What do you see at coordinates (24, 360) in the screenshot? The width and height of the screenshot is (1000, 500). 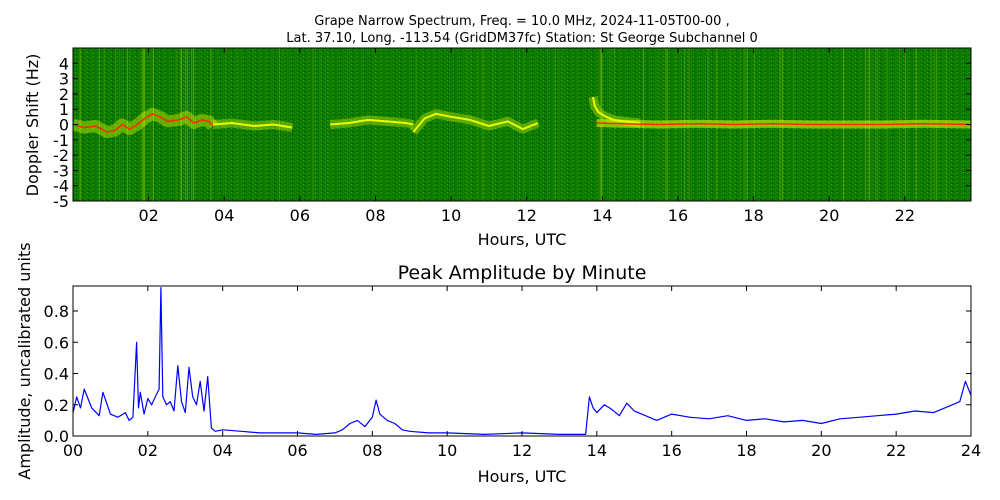 I see `amplitude-ylabel: Amplitude, uncalibrated units` at bounding box center [24, 360].